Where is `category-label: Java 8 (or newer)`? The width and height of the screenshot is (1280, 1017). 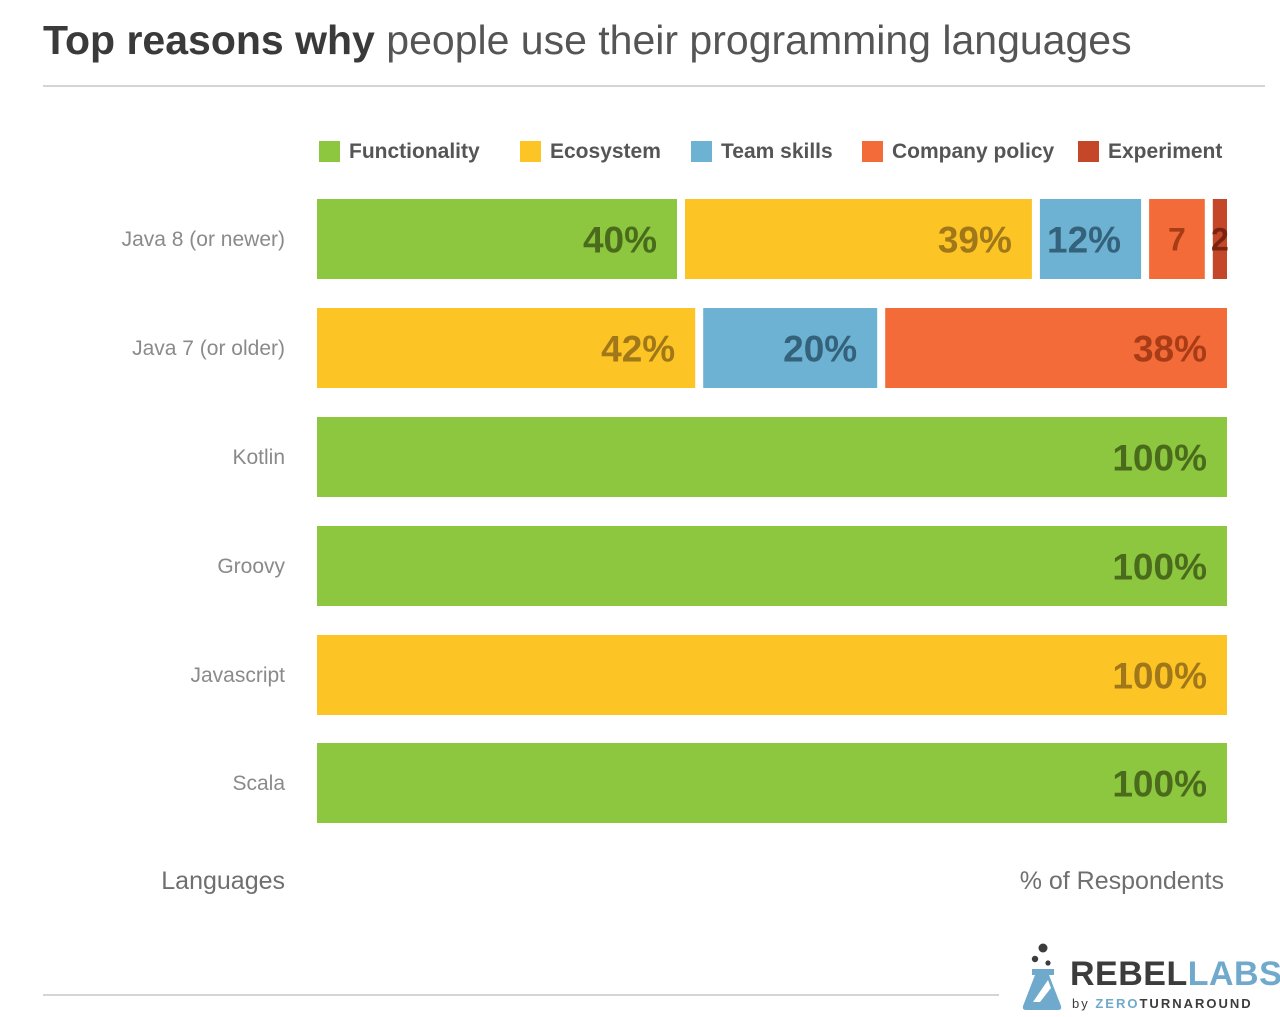
category-label: Java 8 (or newer) is located at coordinates (203, 239).